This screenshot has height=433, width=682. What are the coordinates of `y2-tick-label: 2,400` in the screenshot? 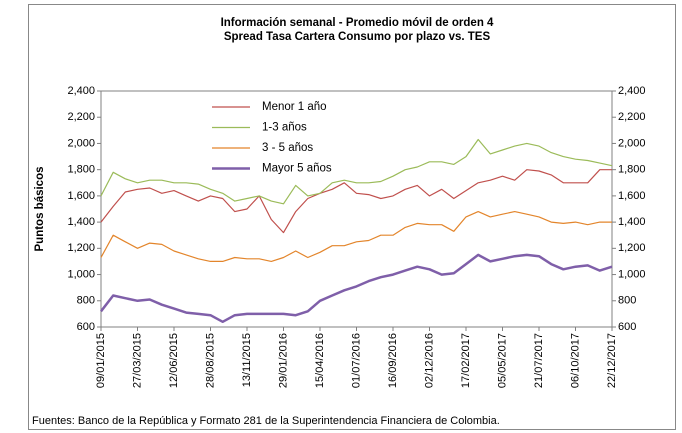 It's located at (632, 91).